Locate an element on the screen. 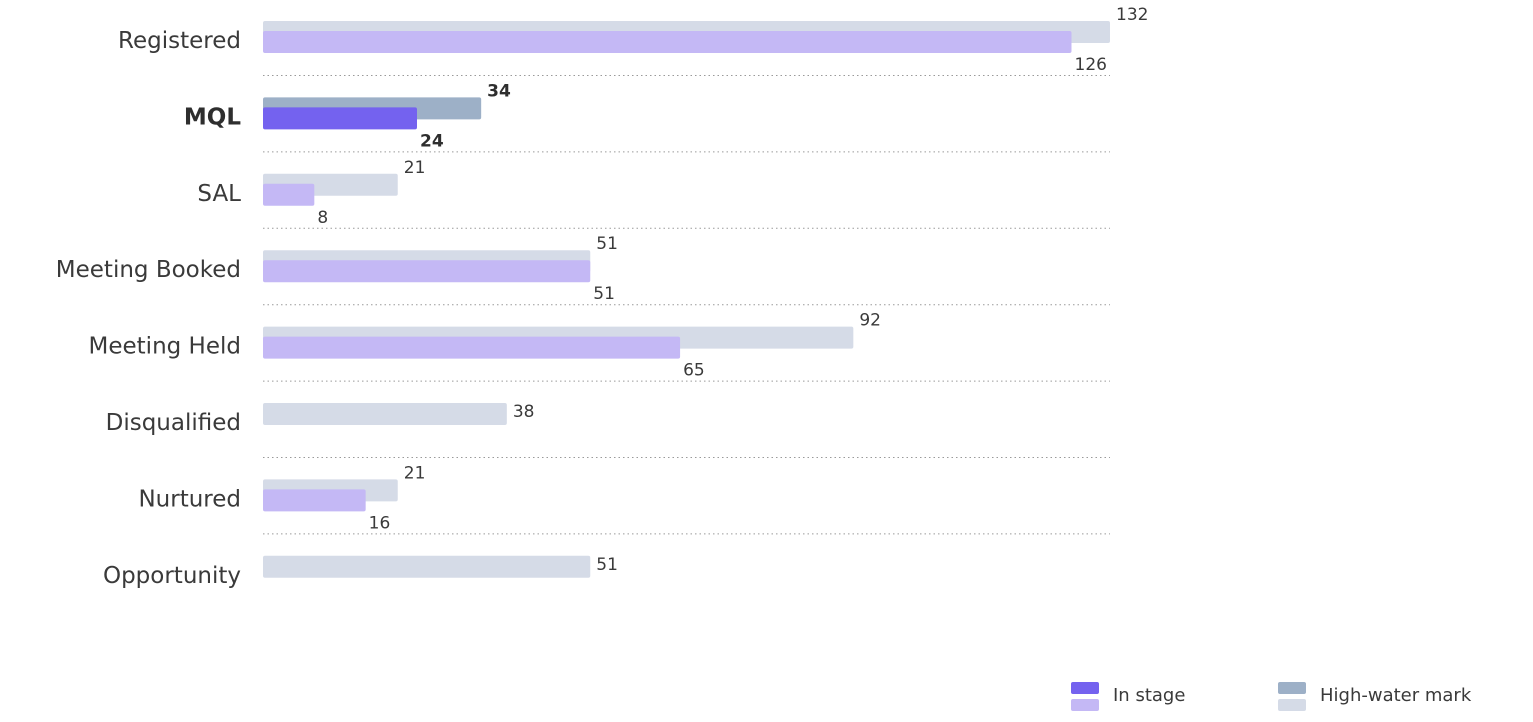 This screenshot has height=722, width=1533. legend-swatch-in-stage-light is located at coordinates (1085, 705).